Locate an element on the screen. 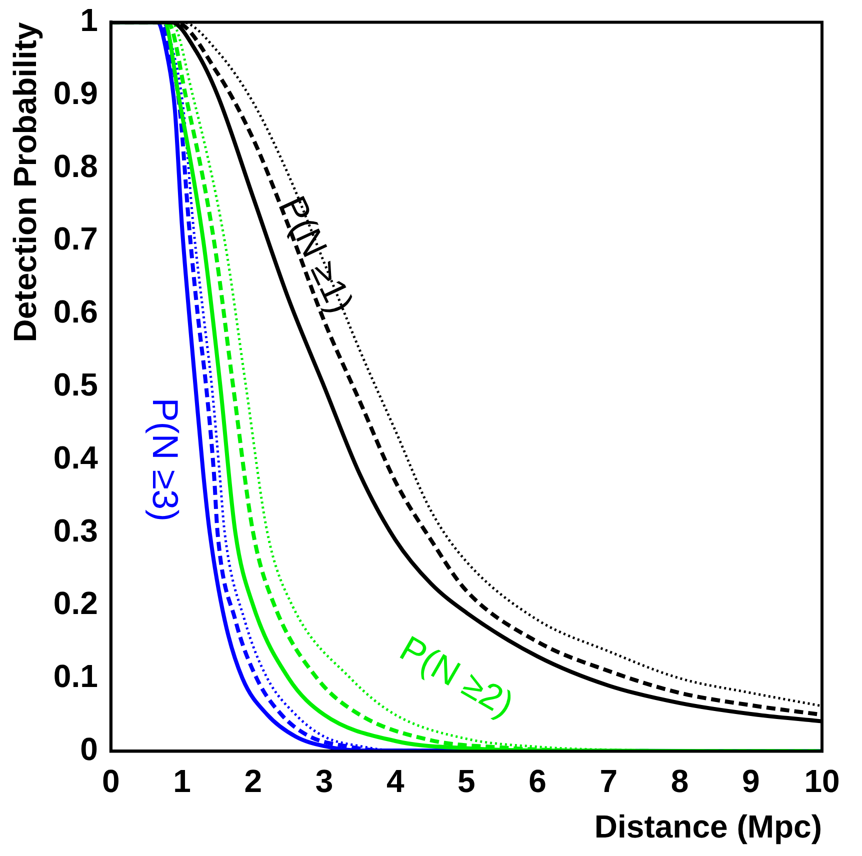 Image resolution: width=862 pixels, height=856 pixels. y-tick-label: 0.8 is located at coordinates (75, 166).